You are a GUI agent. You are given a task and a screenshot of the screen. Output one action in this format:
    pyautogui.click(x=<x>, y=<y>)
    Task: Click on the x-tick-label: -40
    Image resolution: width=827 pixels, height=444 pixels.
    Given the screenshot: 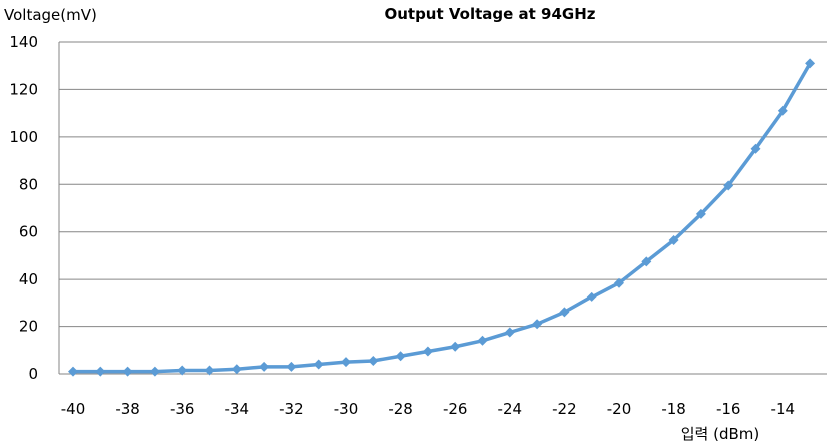 What is the action you would take?
    pyautogui.click(x=73, y=409)
    